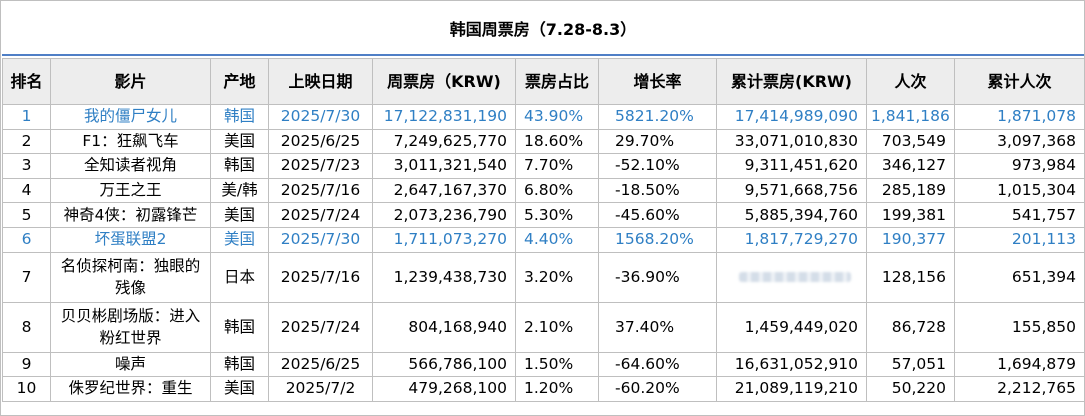 The height and width of the screenshot is (416, 1085). What do you see at coordinates (657, 215) in the screenshot?
I see `growth-cell: -45.60%` at bounding box center [657, 215].